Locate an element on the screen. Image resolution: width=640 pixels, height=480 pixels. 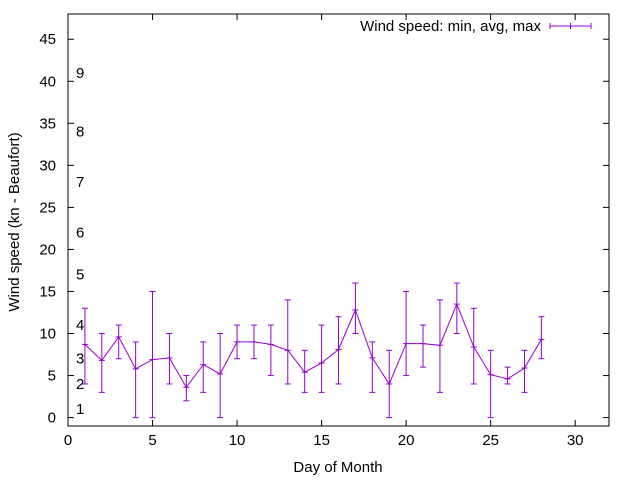
beaufort-label: 6 is located at coordinates (80, 233).